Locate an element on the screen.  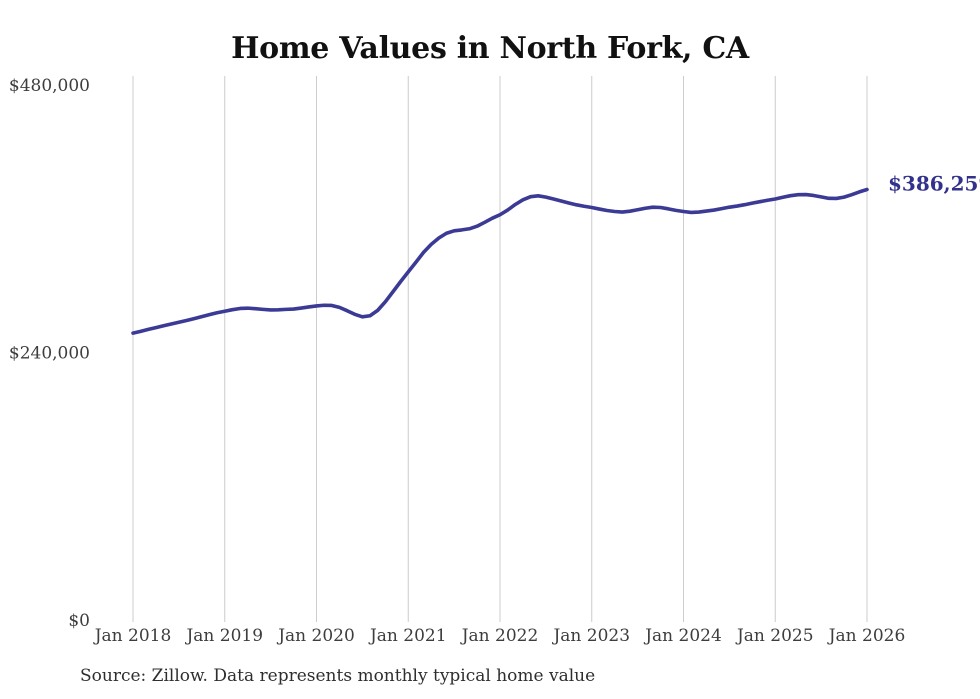
x-axis-label: Jan 2021 is located at coordinates (407, 636).